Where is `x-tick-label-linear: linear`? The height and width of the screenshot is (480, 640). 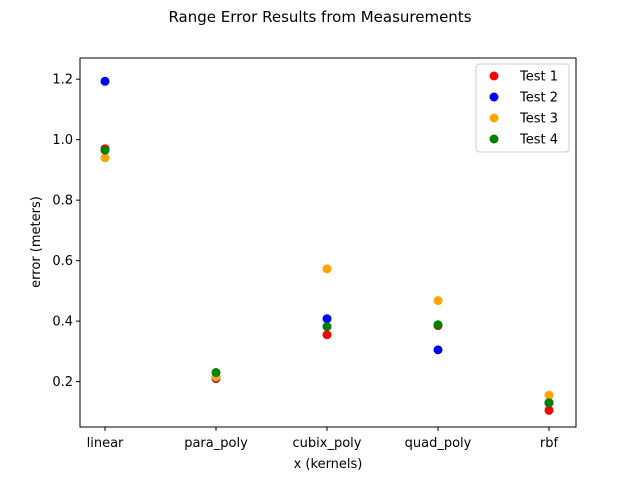
x-tick-label-linear: linear is located at coordinates (105, 443).